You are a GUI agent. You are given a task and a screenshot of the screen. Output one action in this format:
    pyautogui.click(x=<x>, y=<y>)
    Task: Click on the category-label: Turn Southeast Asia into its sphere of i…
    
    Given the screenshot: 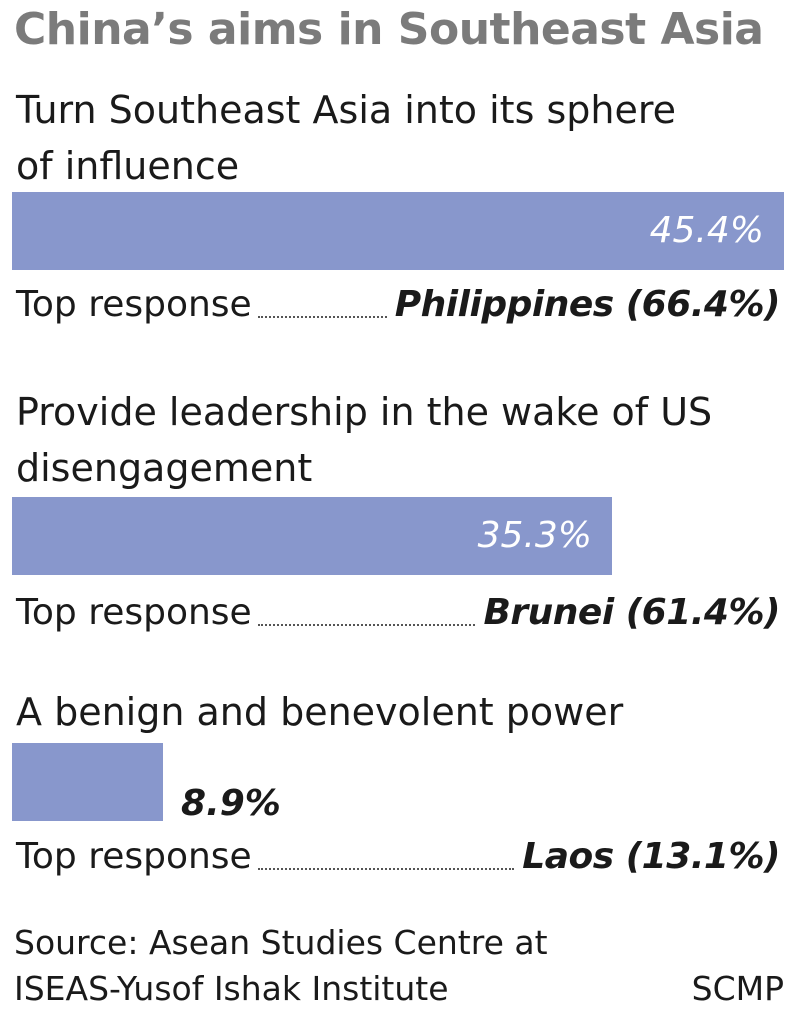 What is the action you would take?
    pyautogui.click(x=346, y=138)
    